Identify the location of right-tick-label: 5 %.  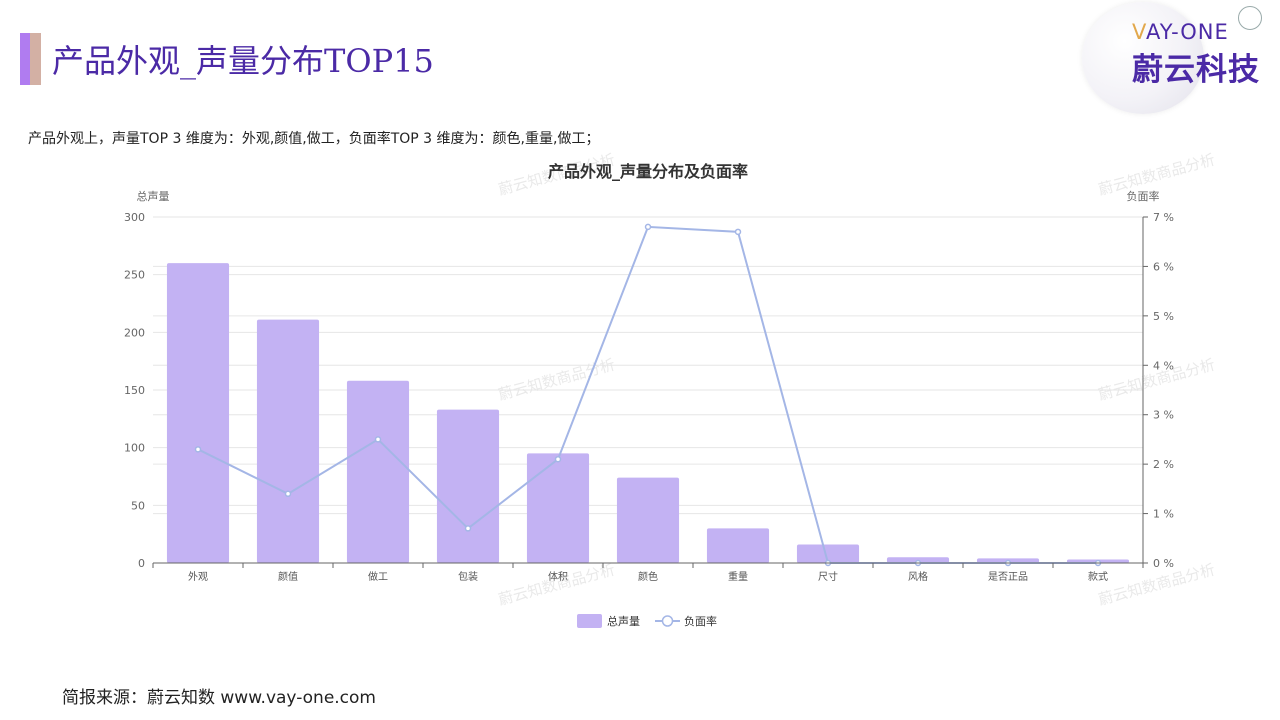
(1163, 316).